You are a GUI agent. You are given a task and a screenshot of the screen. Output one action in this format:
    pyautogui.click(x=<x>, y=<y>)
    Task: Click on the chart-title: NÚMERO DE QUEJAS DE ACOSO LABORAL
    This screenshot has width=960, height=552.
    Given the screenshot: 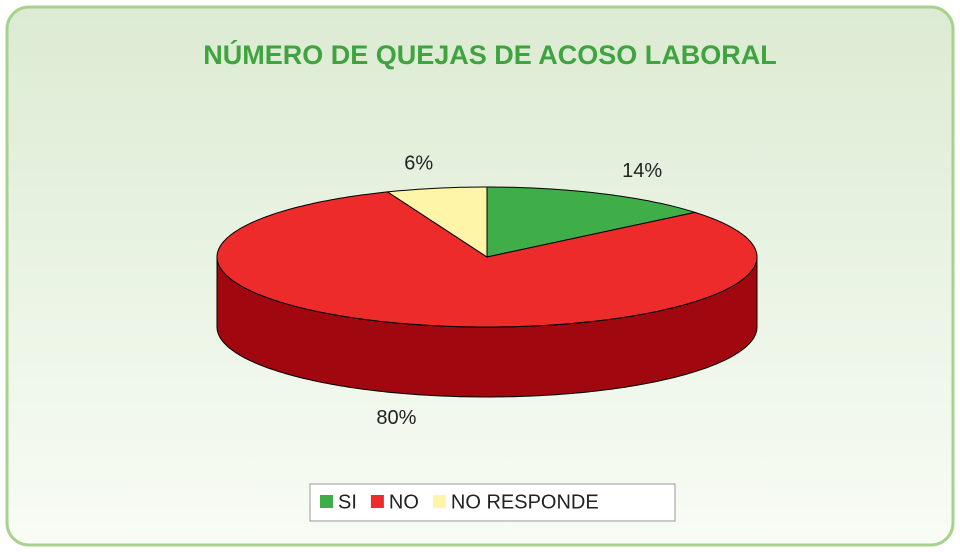 What is the action you would take?
    pyautogui.click(x=490, y=54)
    